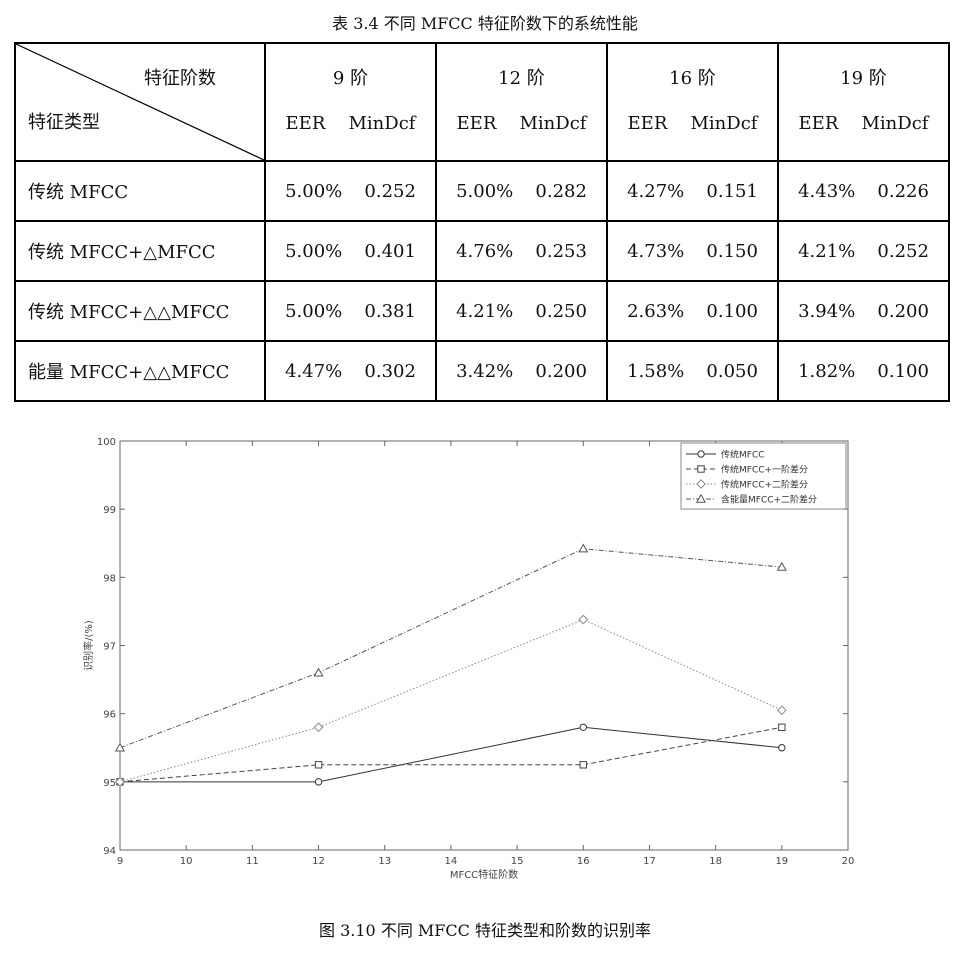 The height and width of the screenshot is (955, 970). What do you see at coordinates (561, 371) in the screenshot?
I see `mindcf-value: 0.200` at bounding box center [561, 371].